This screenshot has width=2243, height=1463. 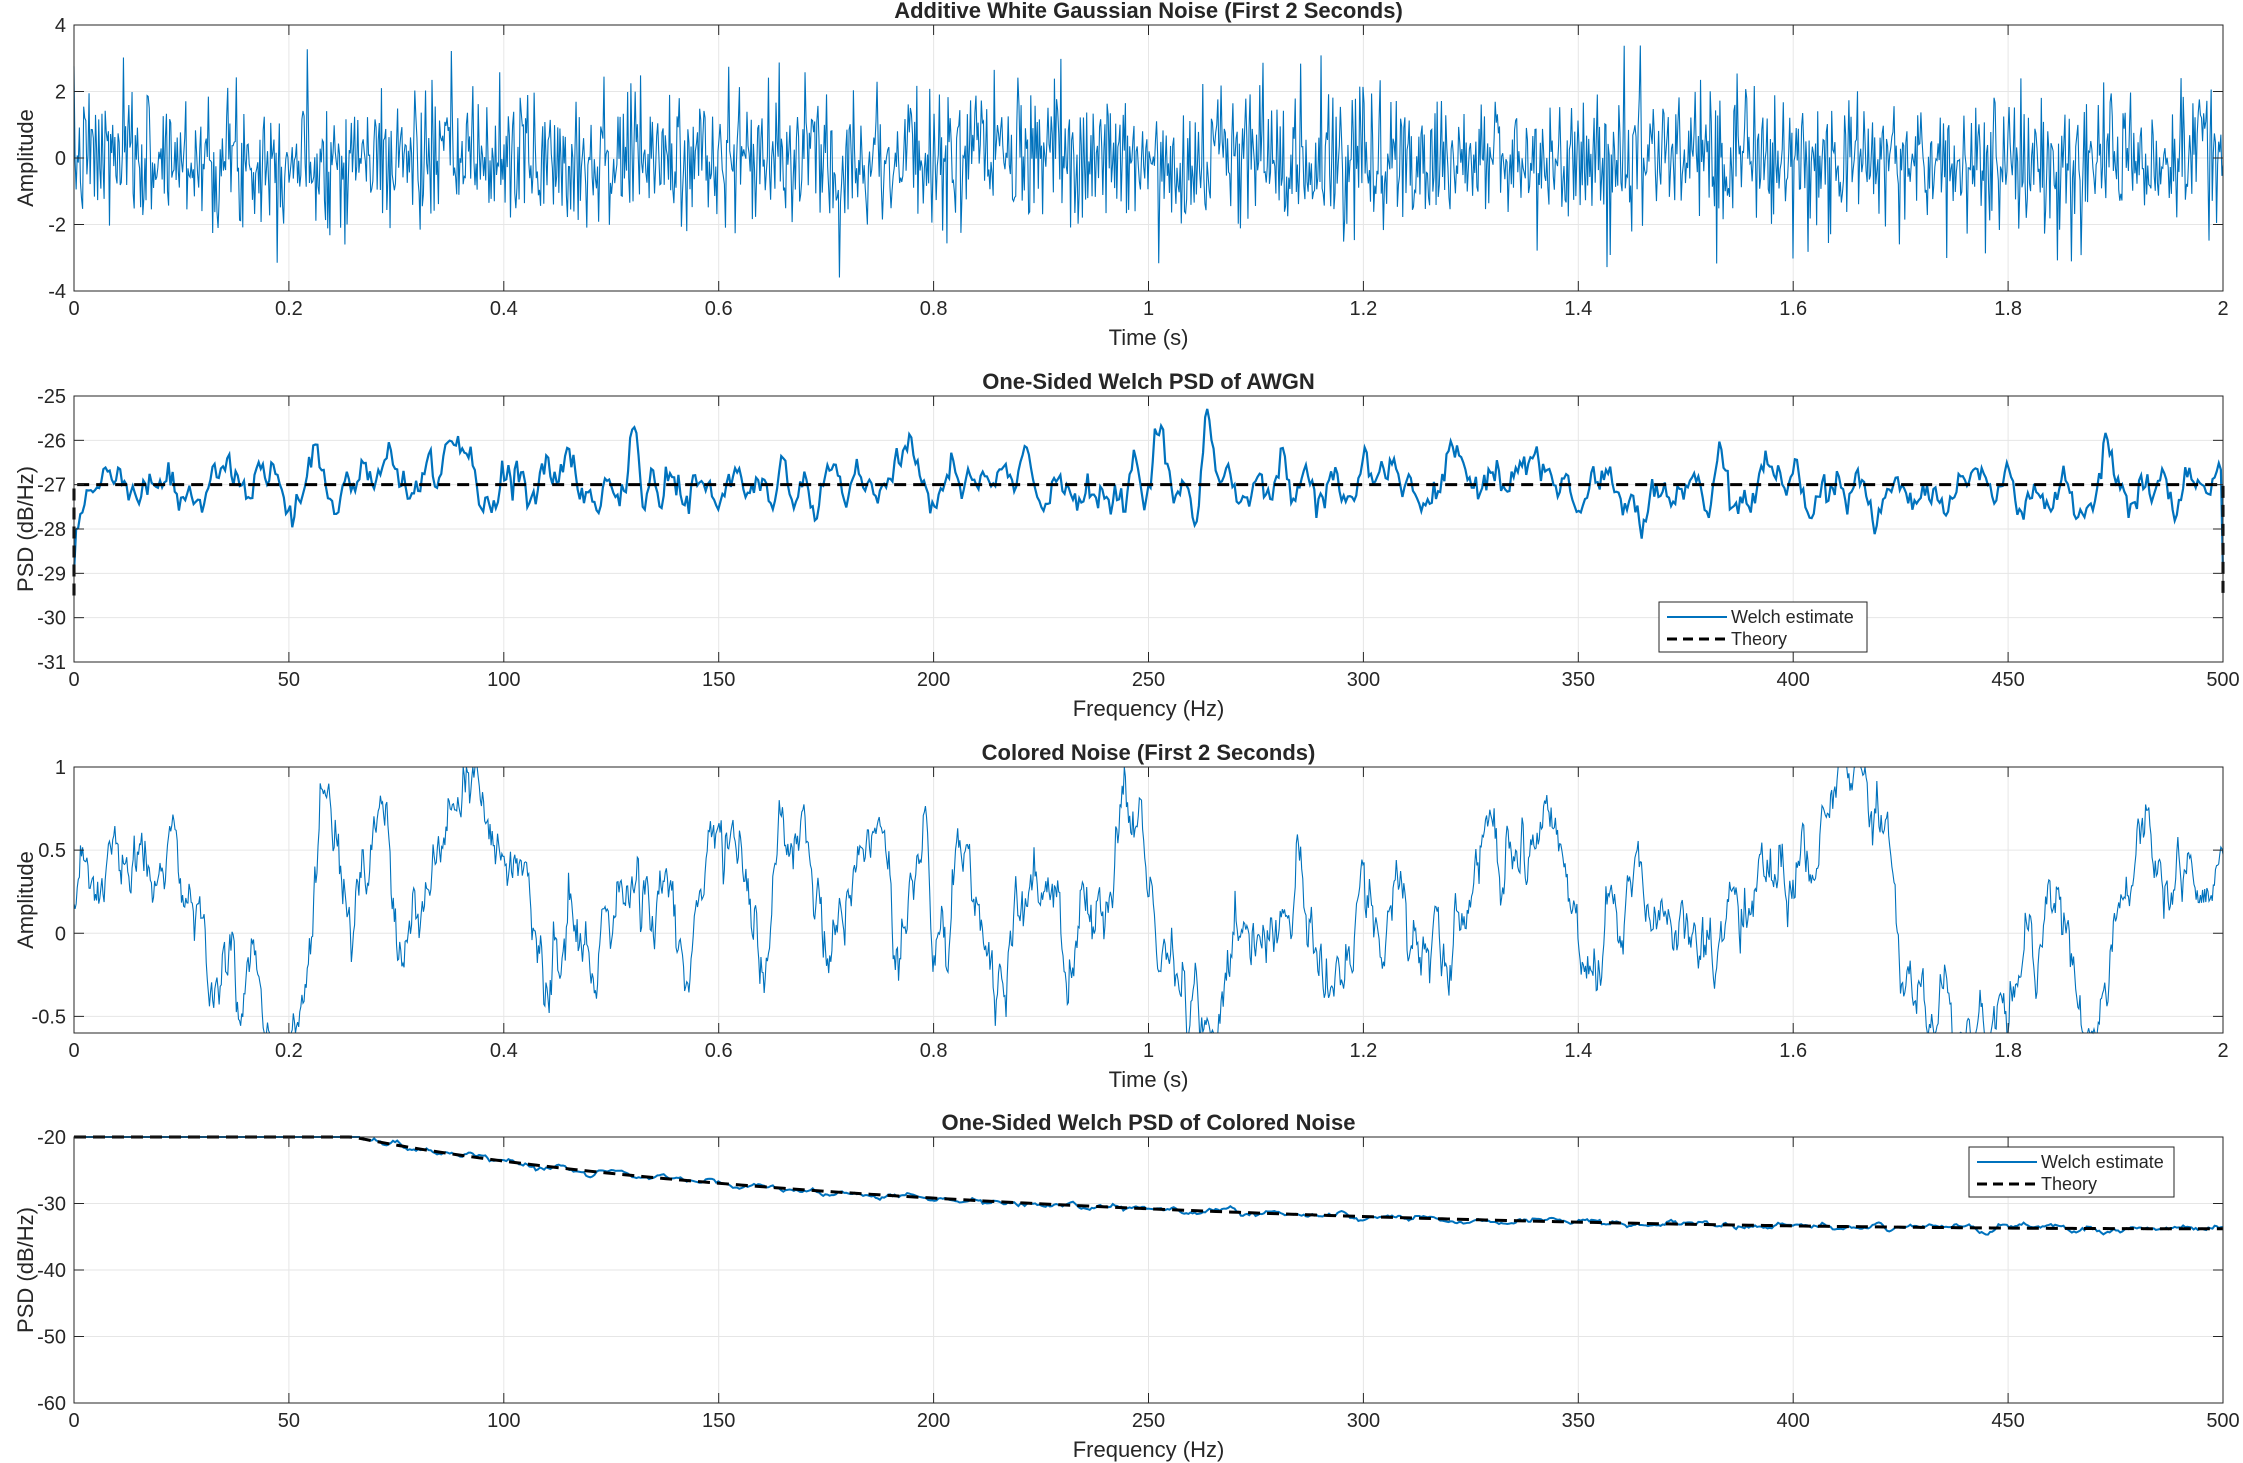 What do you see at coordinates (51, 397) in the screenshot?
I see `y-tick-label: -25` at bounding box center [51, 397].